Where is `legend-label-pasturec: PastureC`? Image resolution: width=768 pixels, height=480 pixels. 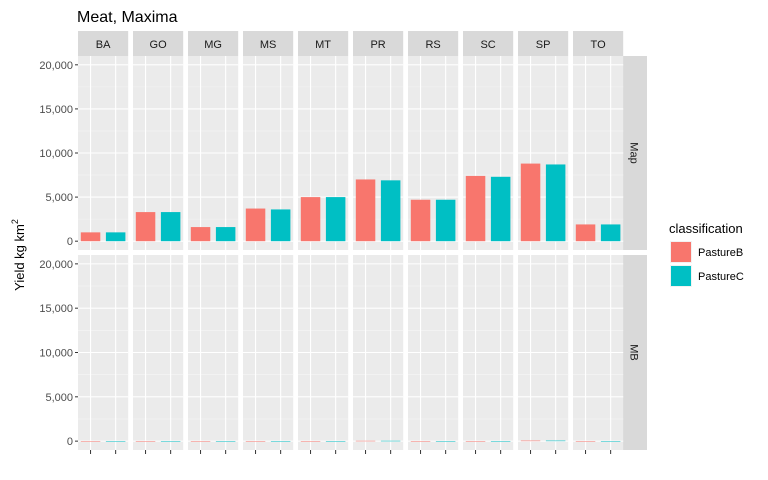 legend-label-pasturec: PastureC is located at coordinates (721, 277).